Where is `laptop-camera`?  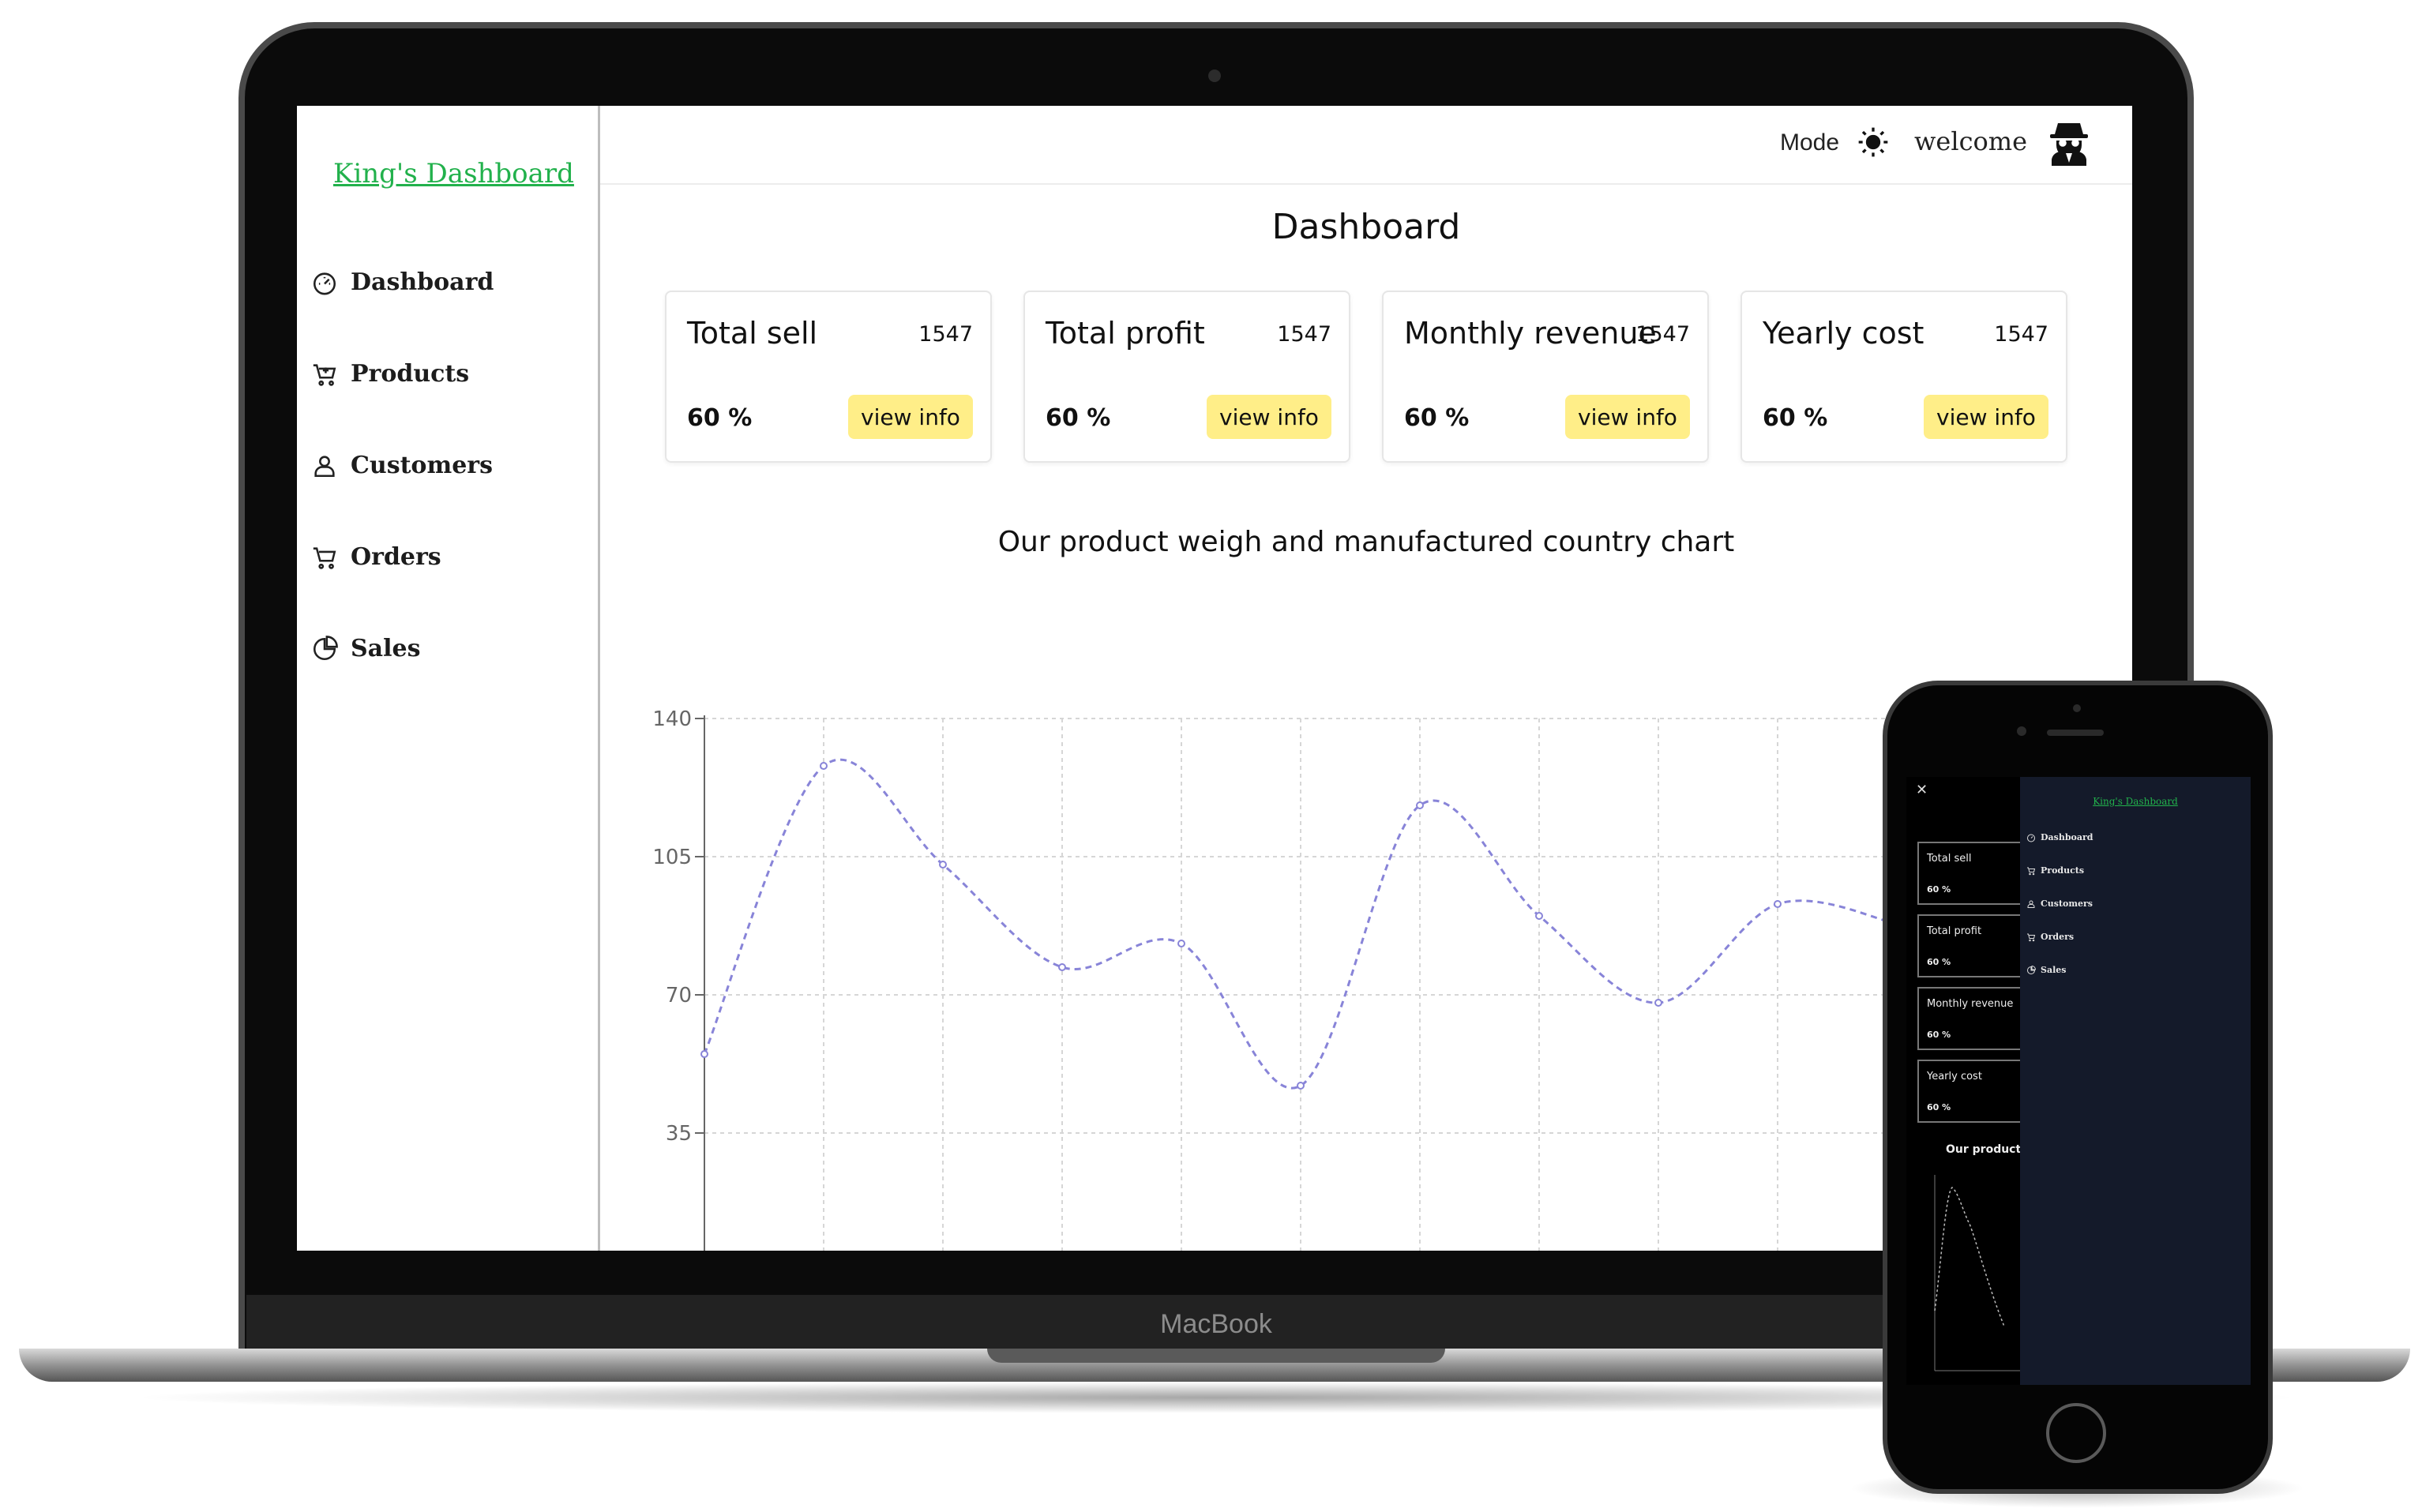 laptop-camera is located at coordinates (1214, 75).